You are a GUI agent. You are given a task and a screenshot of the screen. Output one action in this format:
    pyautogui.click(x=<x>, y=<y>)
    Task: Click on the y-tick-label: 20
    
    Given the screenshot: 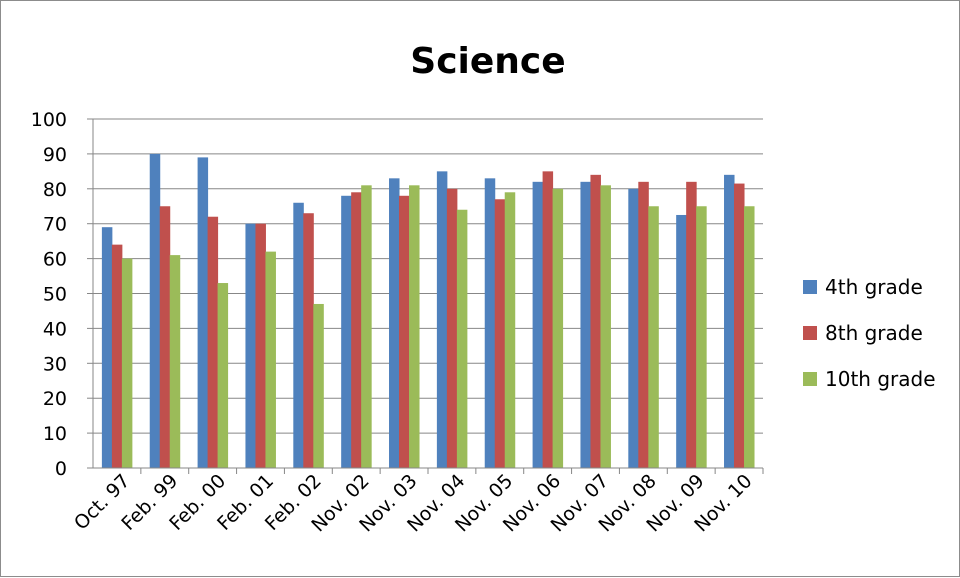 What is the action you would take?
    pyautogui.click(x=55, y=399)
    